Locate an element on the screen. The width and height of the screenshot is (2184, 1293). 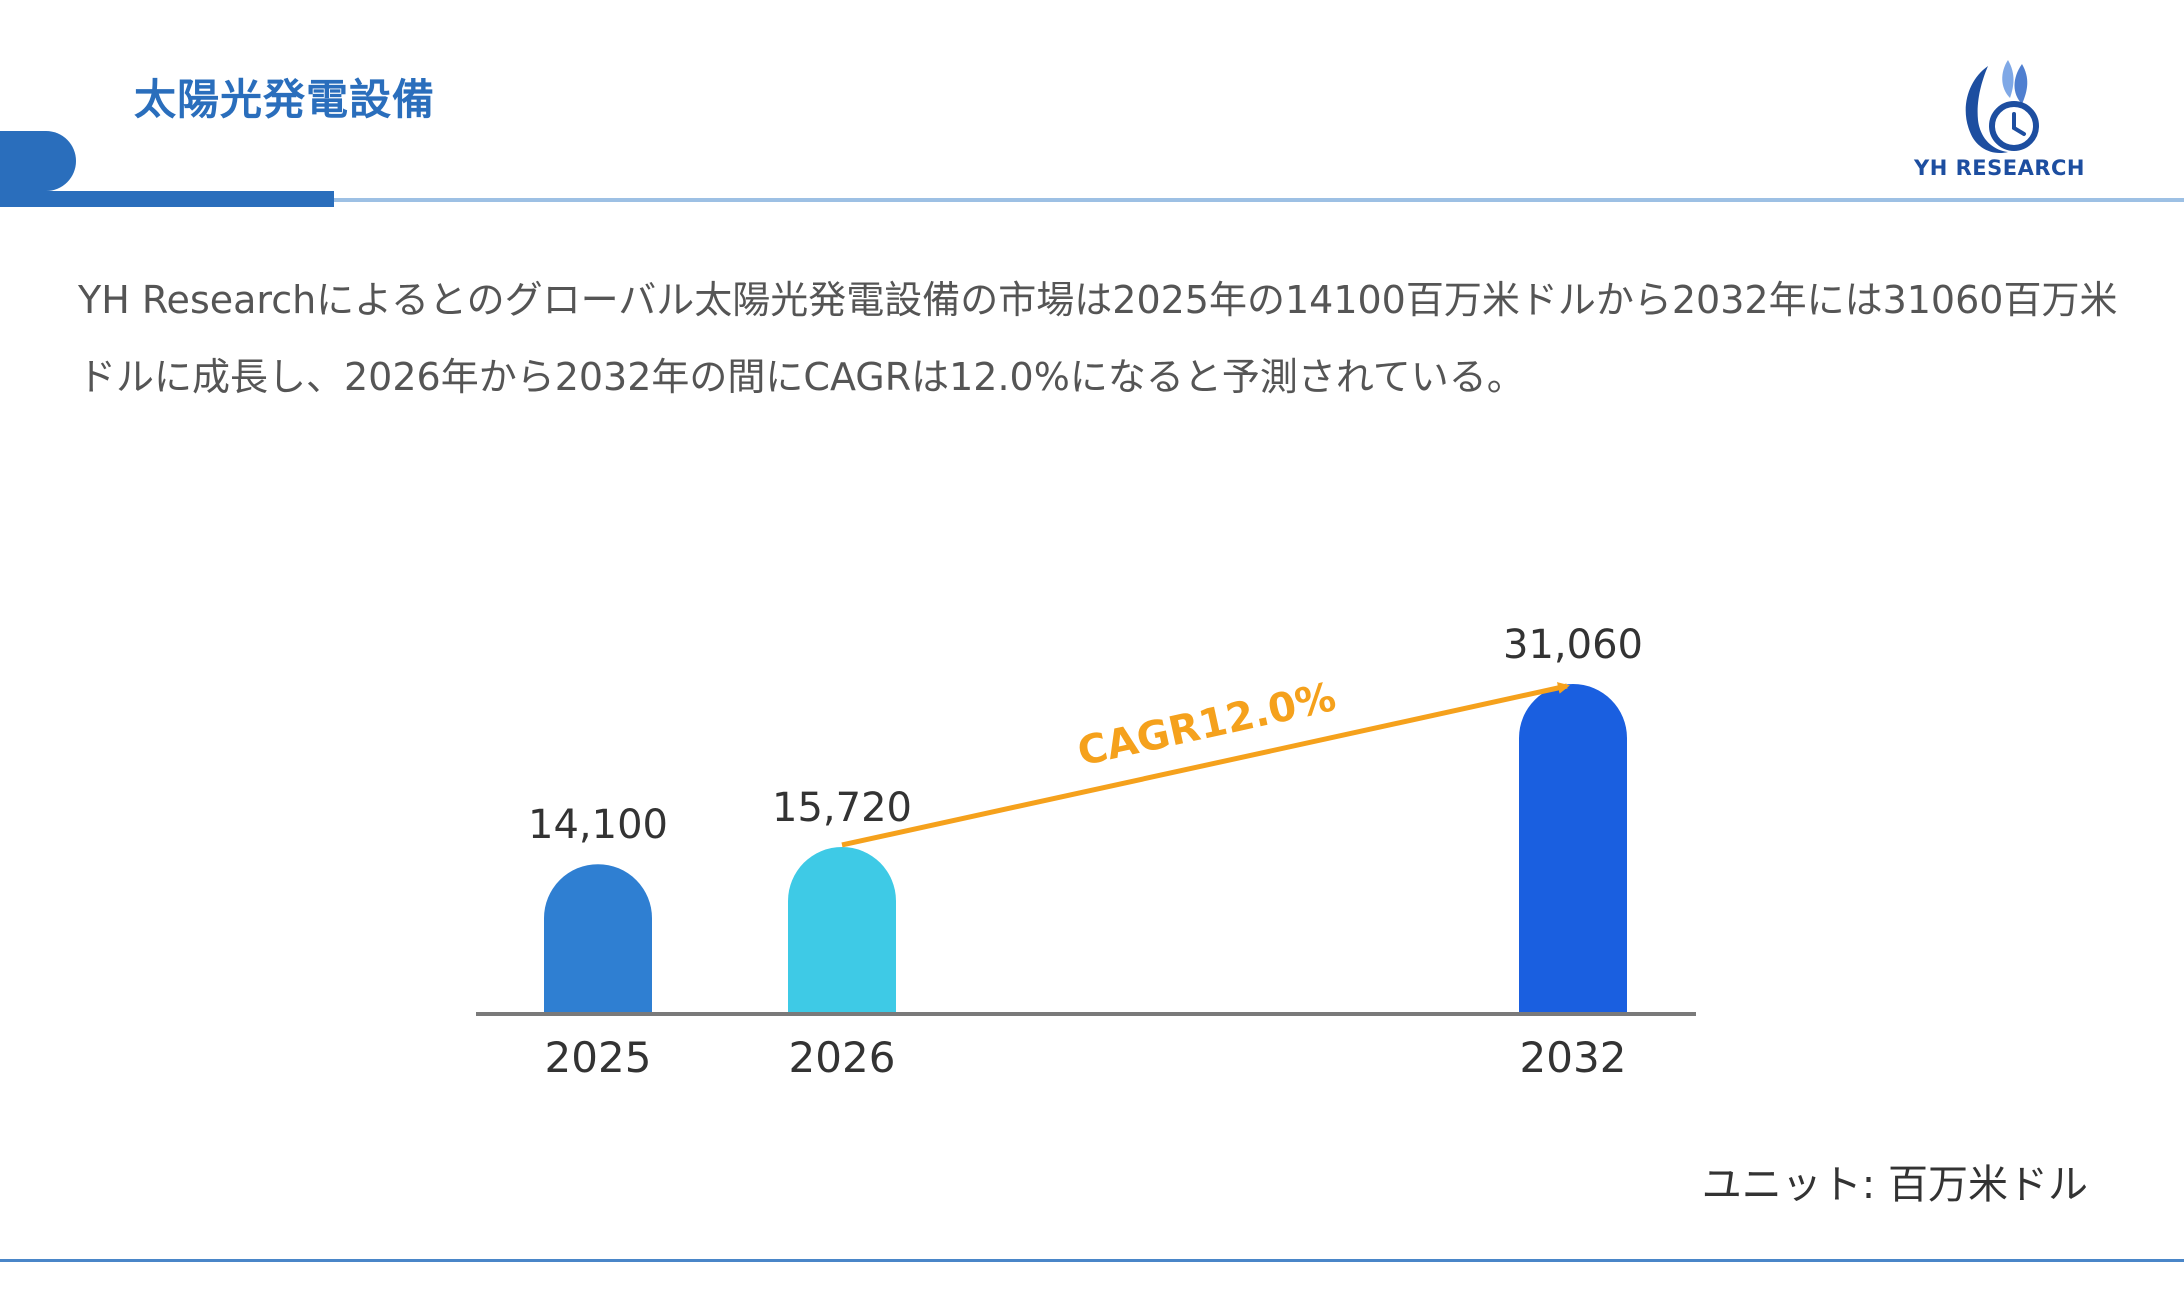
bar-2032 is located at coordinates (1573, 849).